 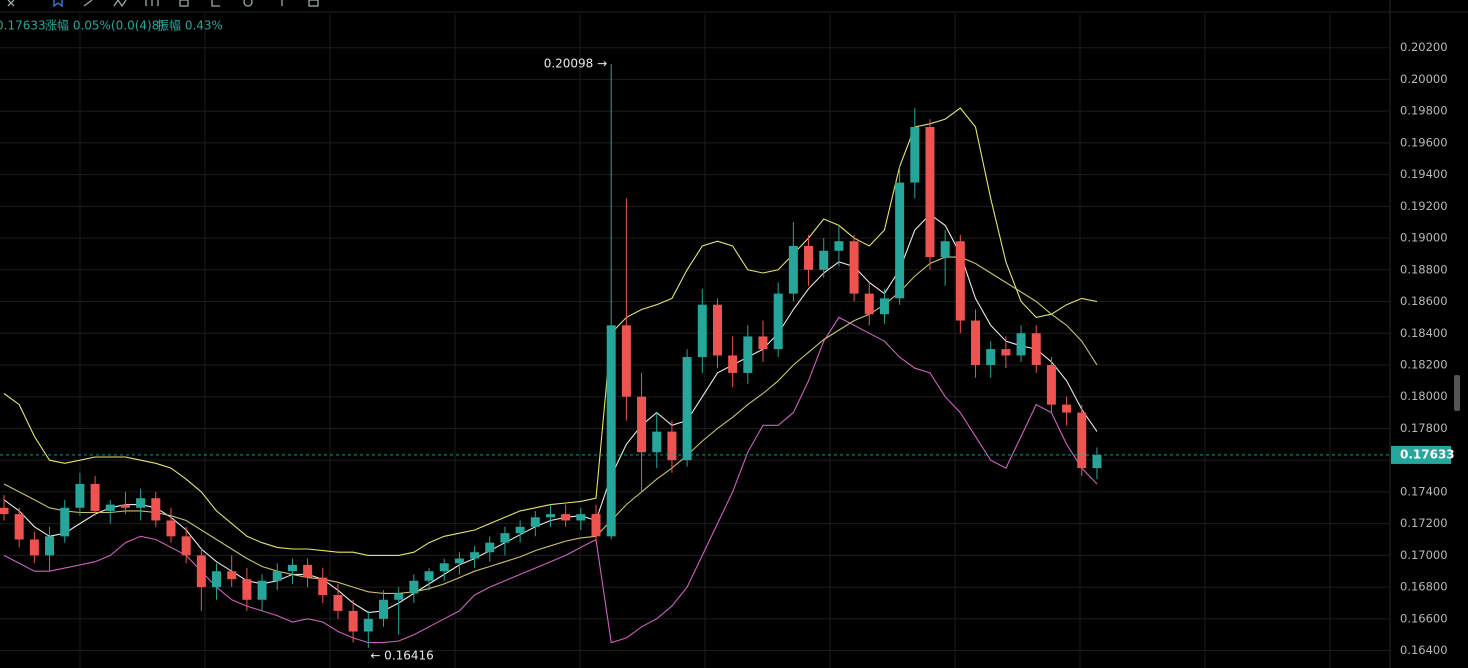 What do you see at coordinates (190, 25) in the screenshot?
I see `header-amplitude: 振幅 0.43%` at bounding box center [190, 25].